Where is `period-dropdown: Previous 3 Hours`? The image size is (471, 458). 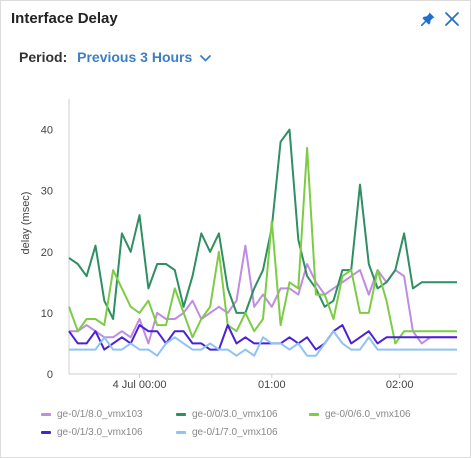
period-dropdown: Previous 3 Hours is located at coordinates (144, 57).